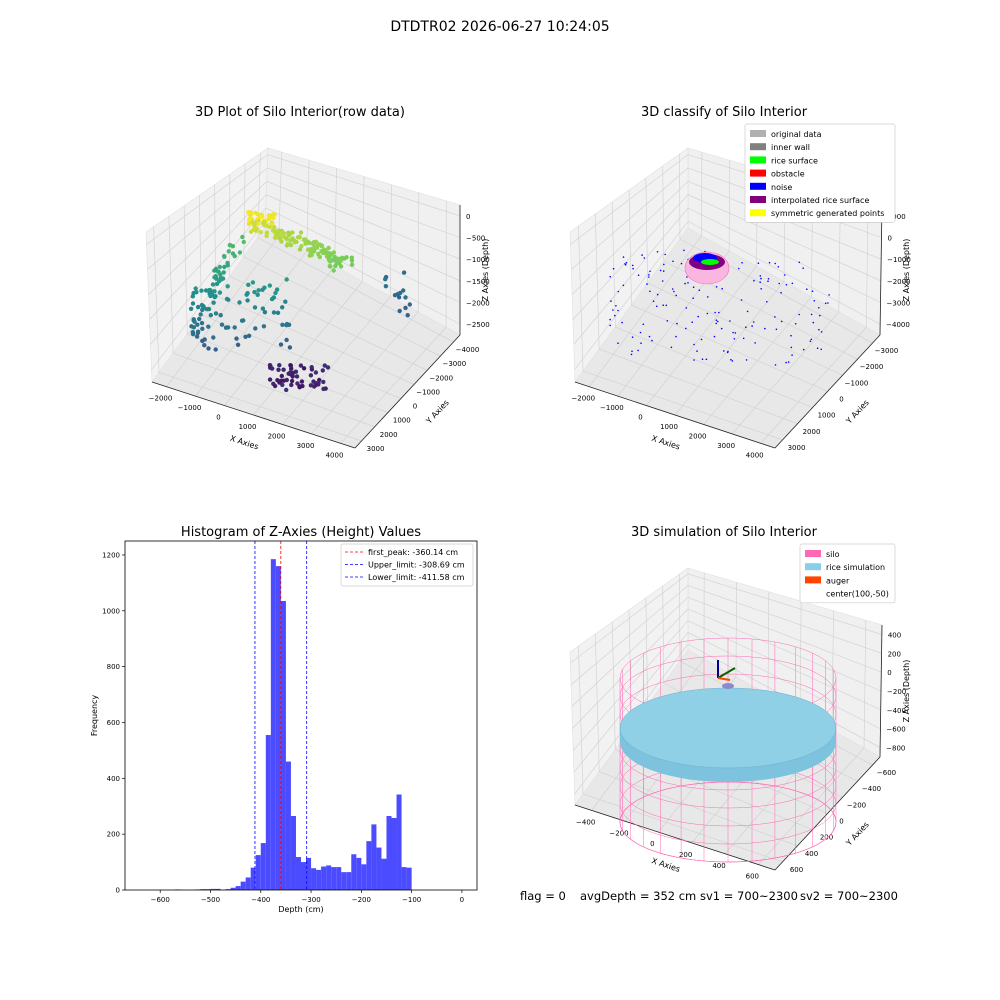 Image resolution: width=1000 pixels, height=1000 pixels. Describe the element at coordinates (790, 147) in the screenshot. I see `legend-label: inner wall` at that location.